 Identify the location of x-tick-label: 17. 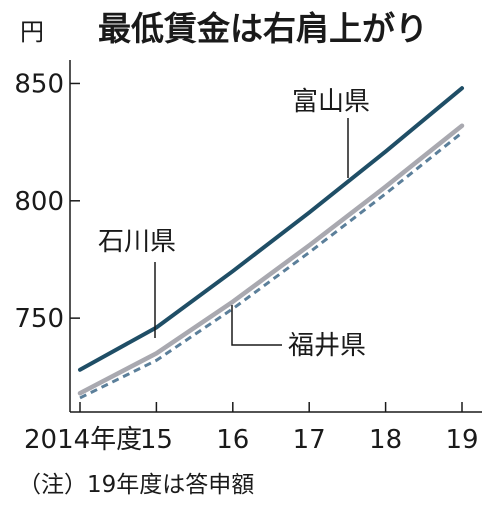
(309, 440).